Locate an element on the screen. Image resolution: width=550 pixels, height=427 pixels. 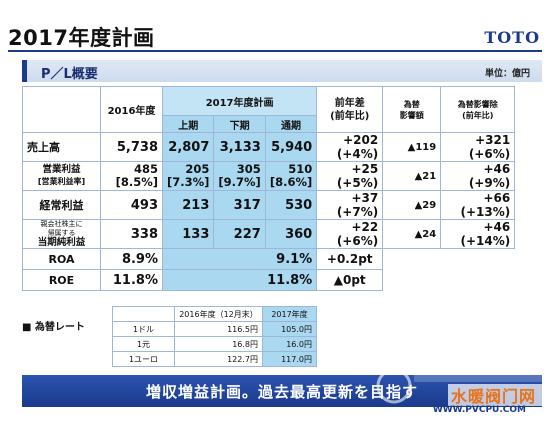
fx-row: 1ドル 116.5円 105.0円 is located at coordinates (214, 329).